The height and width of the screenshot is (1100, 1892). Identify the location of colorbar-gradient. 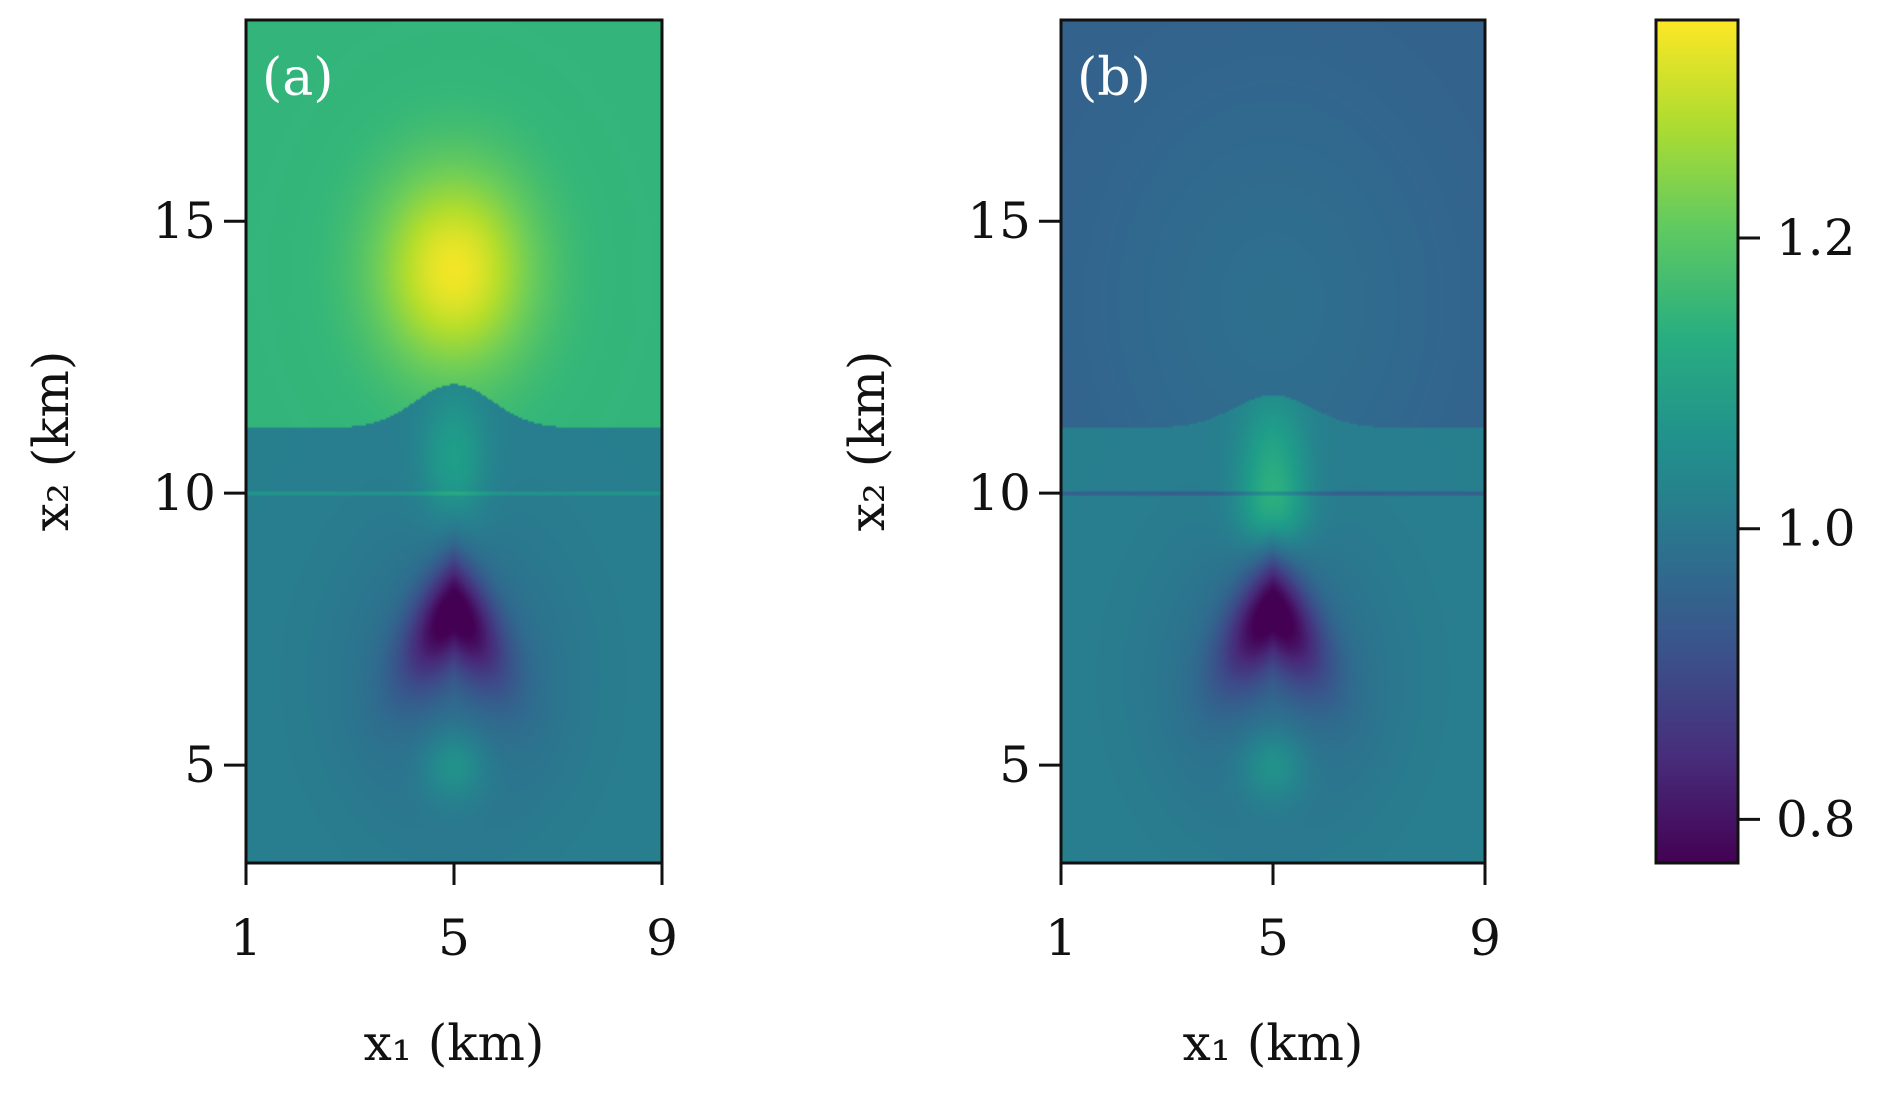
(1697, 441).